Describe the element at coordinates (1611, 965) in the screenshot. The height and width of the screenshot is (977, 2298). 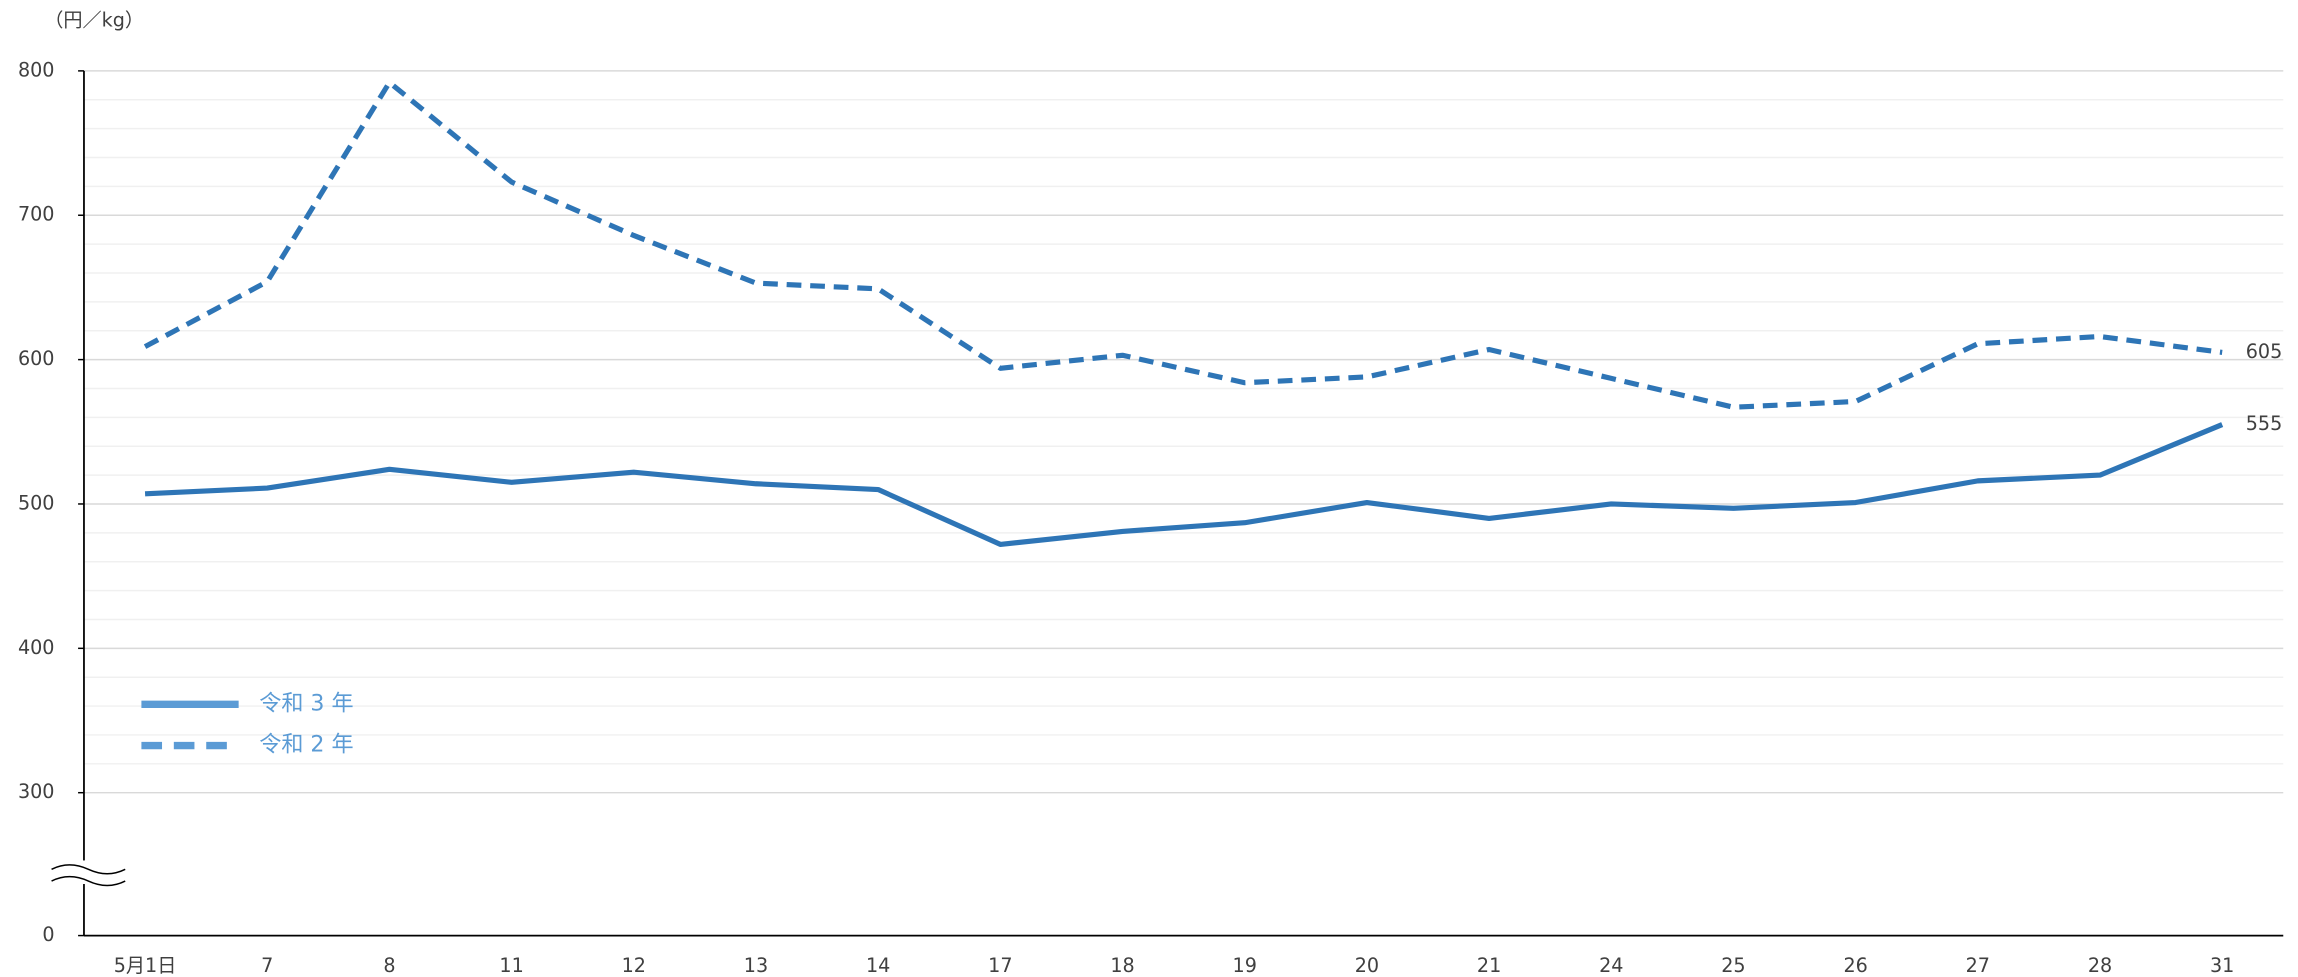
I see `x-tick-label: 24` at that location.